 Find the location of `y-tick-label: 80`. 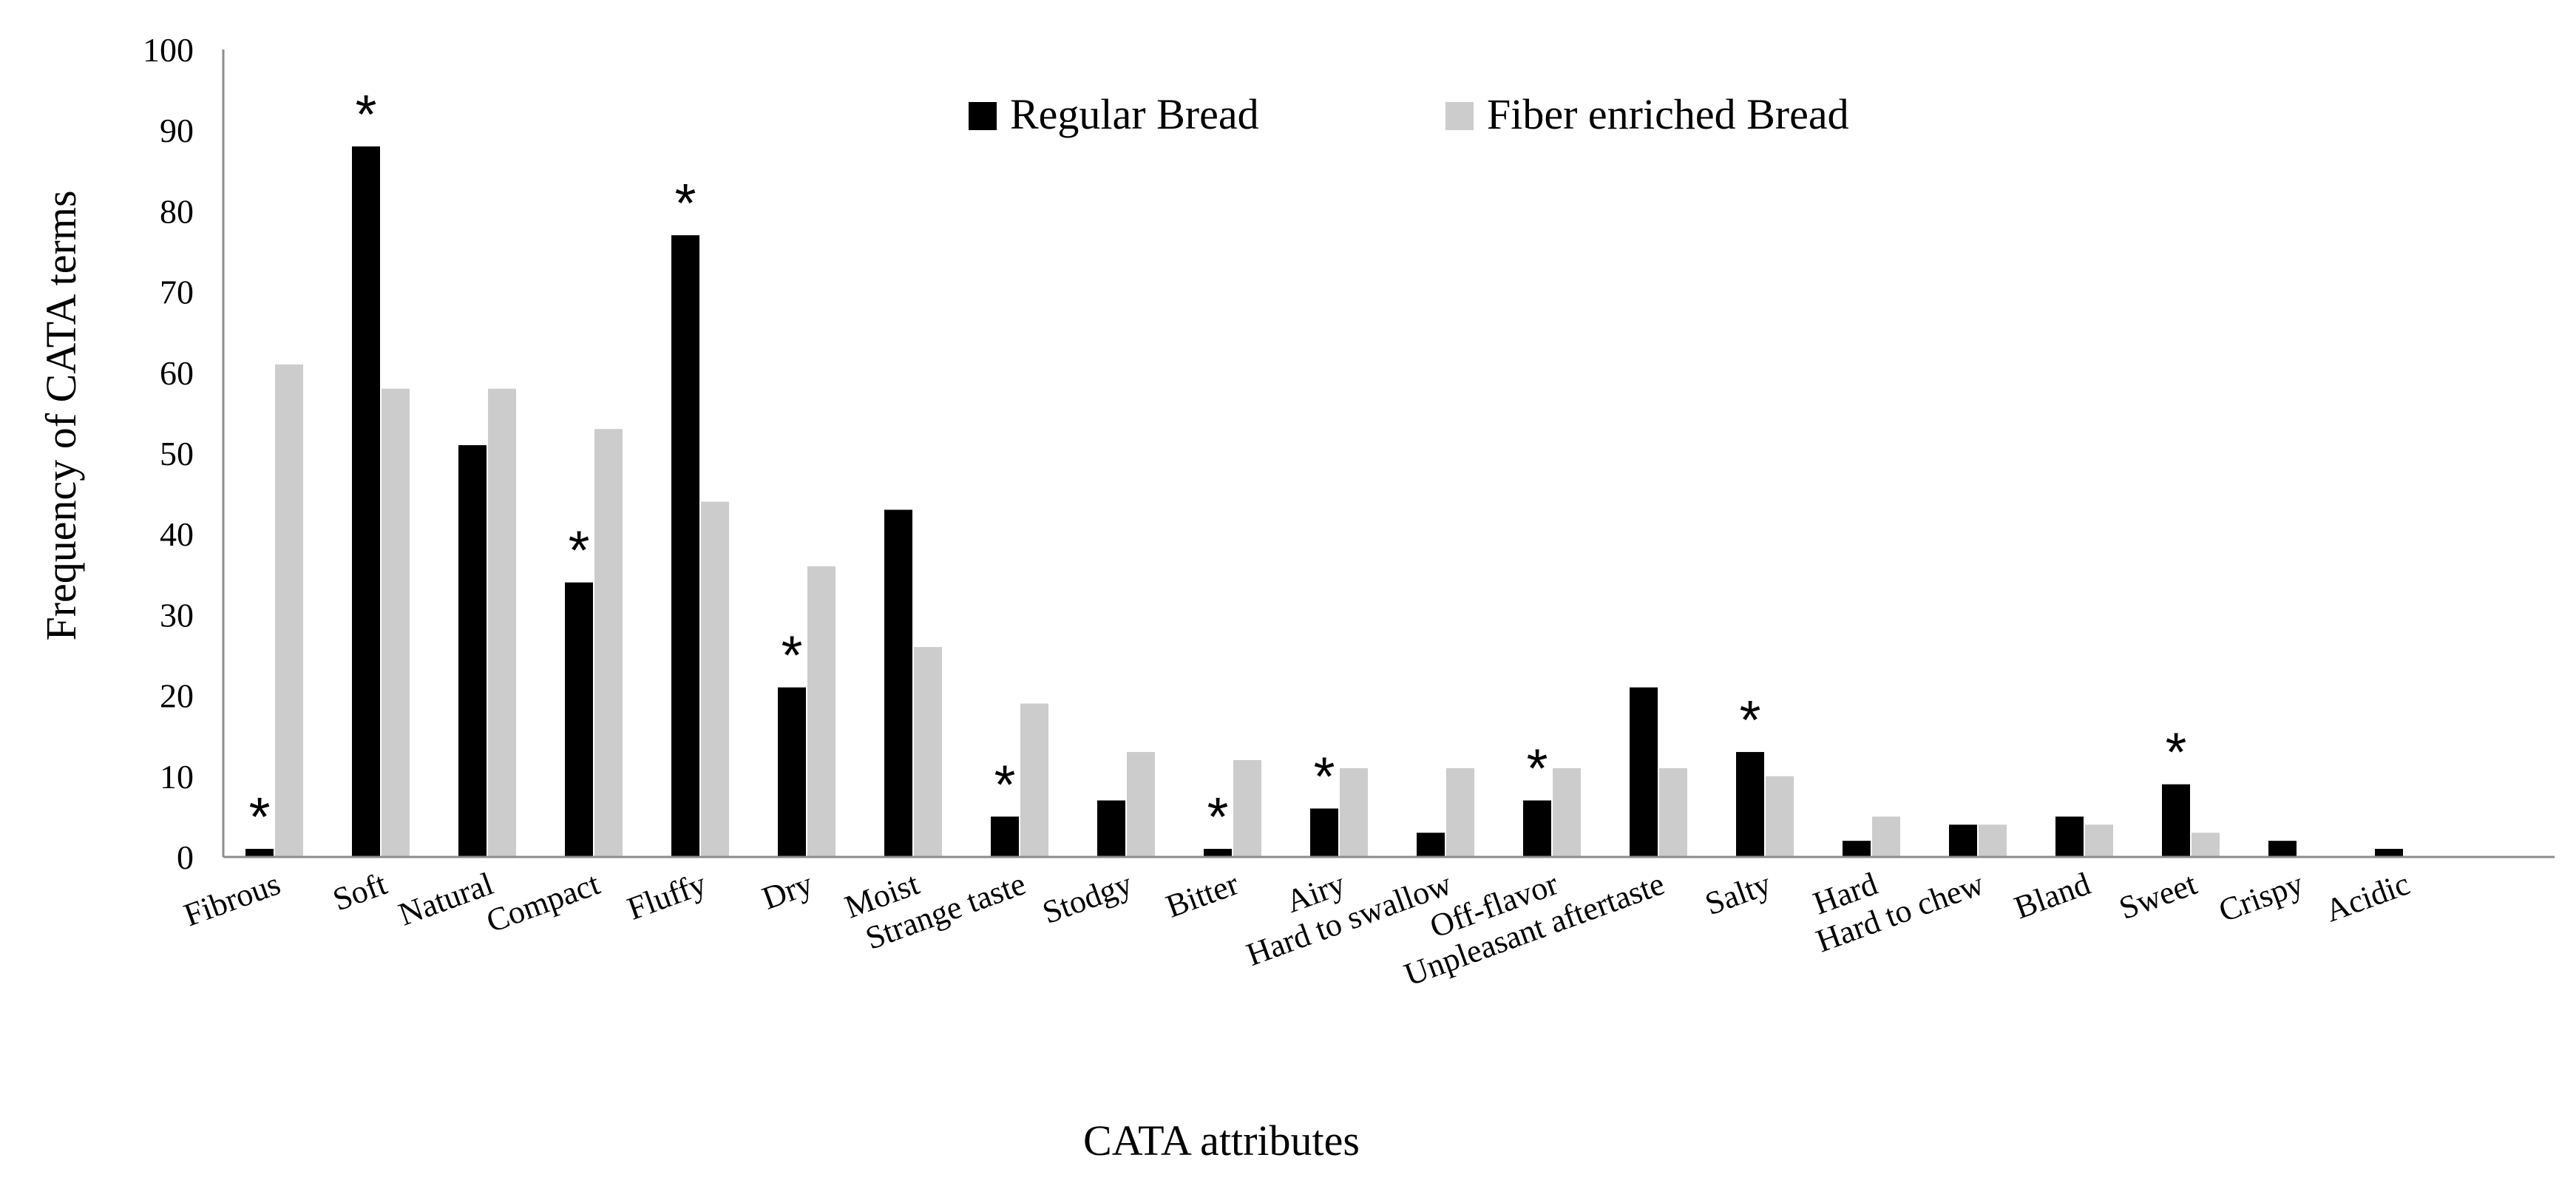

y-tick-label: 80 is located at coordinates (177, 211).